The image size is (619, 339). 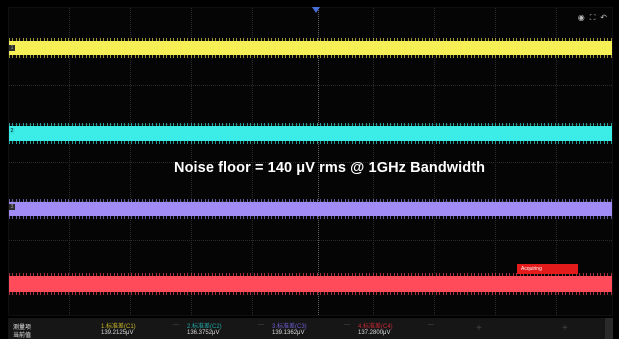 I want to click on measurement-value: 136.3752μV, so click(x=203, y=333).